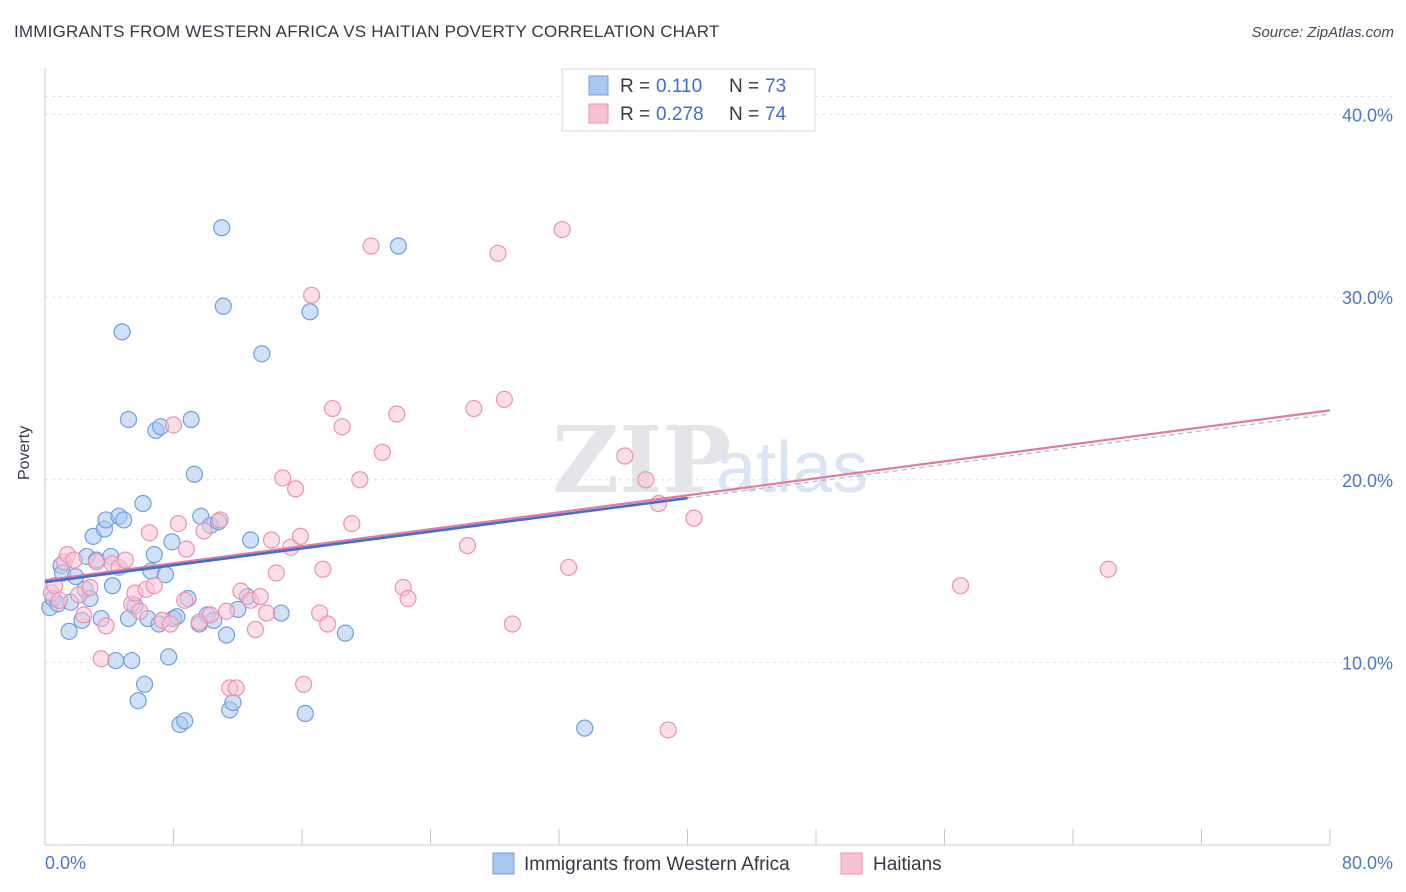 Image resolution: width=1406 pixels, height=892 pixels. Describe the element at coordinates (1367, 863) in the screenshot. I see `x-tick-label-end: 80.0%` at that location.